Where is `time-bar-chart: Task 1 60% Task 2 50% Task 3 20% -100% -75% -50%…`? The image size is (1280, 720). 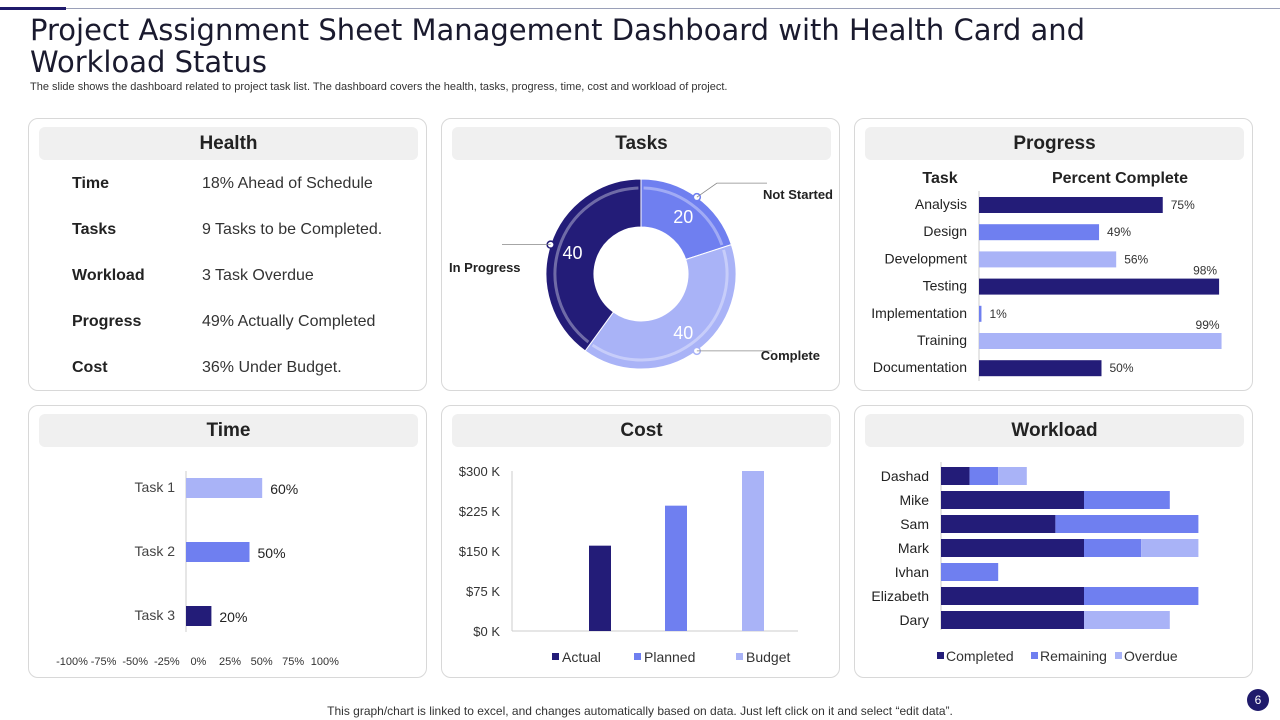
time-bar-chart: Task 1 60% Task 2 50% Task 3 20% -100% -75% -50%… is located at coordinates (197, 569).